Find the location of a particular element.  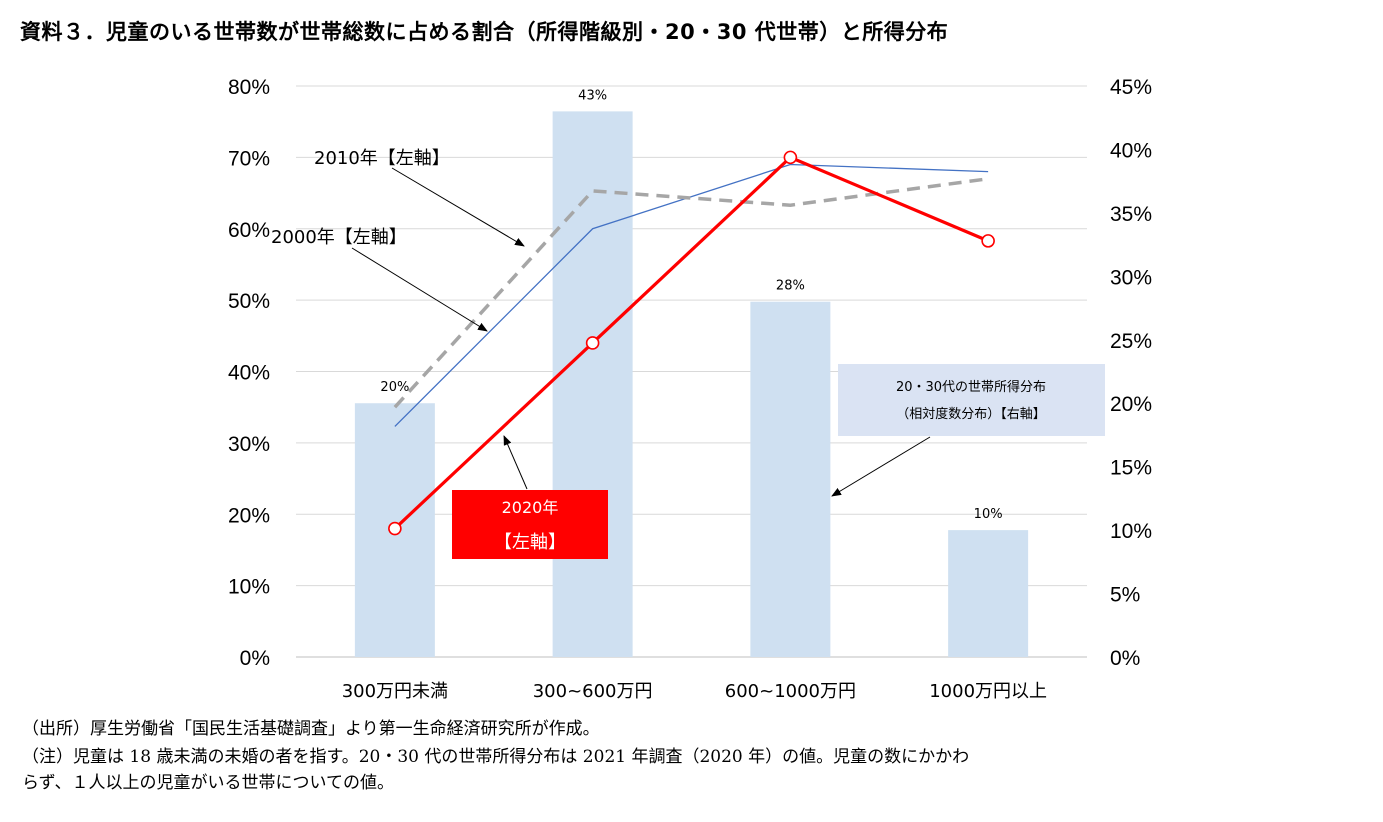

annotation-2020-box is located at coordinates (530, 524).